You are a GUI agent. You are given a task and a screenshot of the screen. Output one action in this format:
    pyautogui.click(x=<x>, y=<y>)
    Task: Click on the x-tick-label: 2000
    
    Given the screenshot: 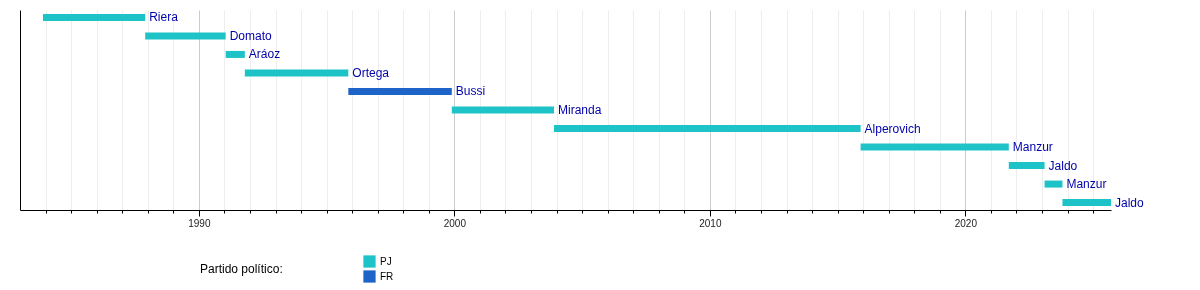 What is the action you would take?
    pyautogui.click(x=455, y=223)
    